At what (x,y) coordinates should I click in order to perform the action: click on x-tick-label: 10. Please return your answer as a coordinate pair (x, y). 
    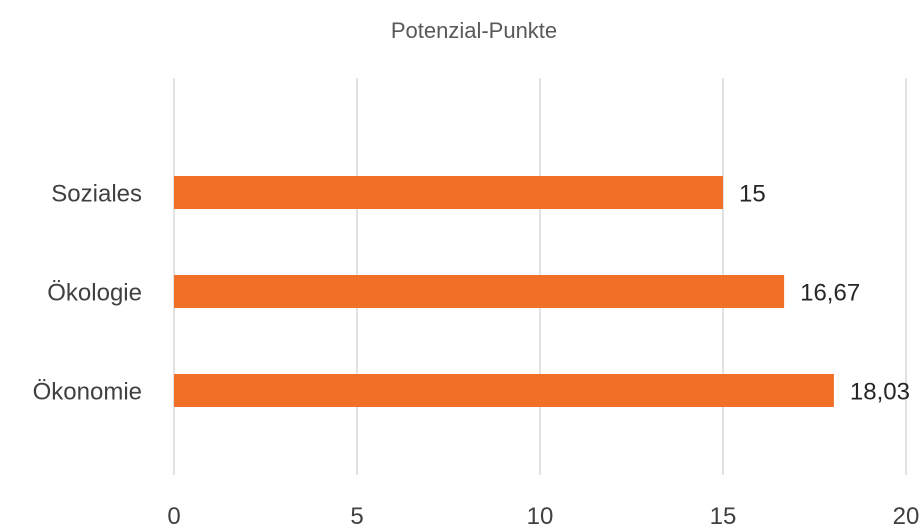
    Looking at the image, I should click on (540, 515).